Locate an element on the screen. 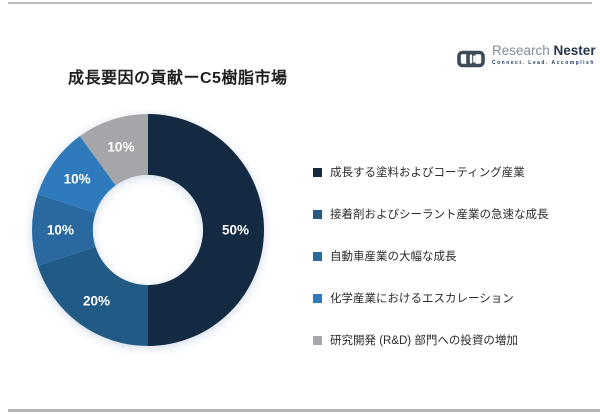 The width and height of the screenshot is (600, 415). legend-label: 研究開発 (R&D) 部門への投資の増加 is located at coordinates (424, 341).